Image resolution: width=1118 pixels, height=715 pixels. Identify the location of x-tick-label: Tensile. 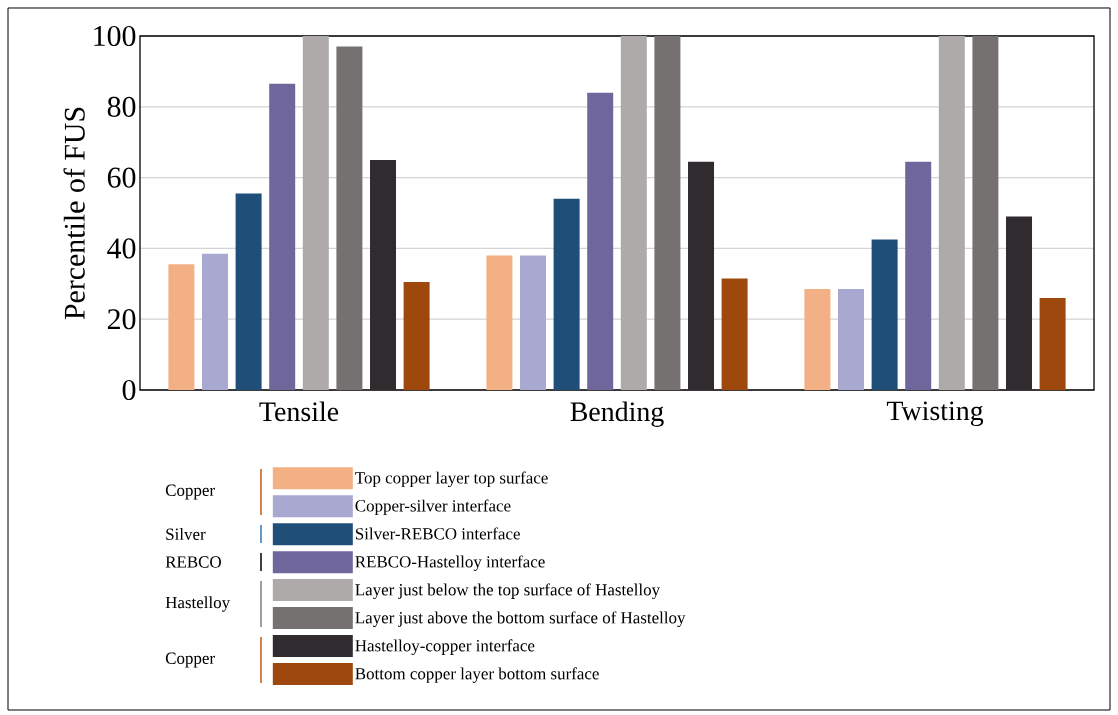
(299, 411).